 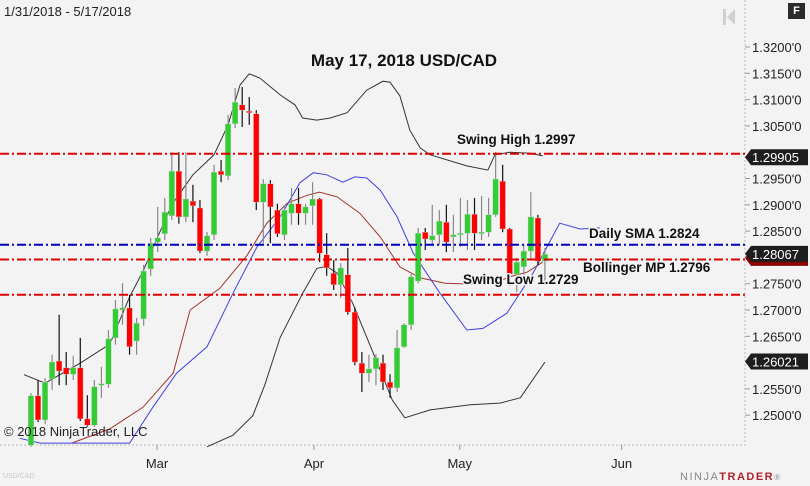 I want to click on ninjatrader-logo: NINJATRADER®, so click(x=731, y=477).